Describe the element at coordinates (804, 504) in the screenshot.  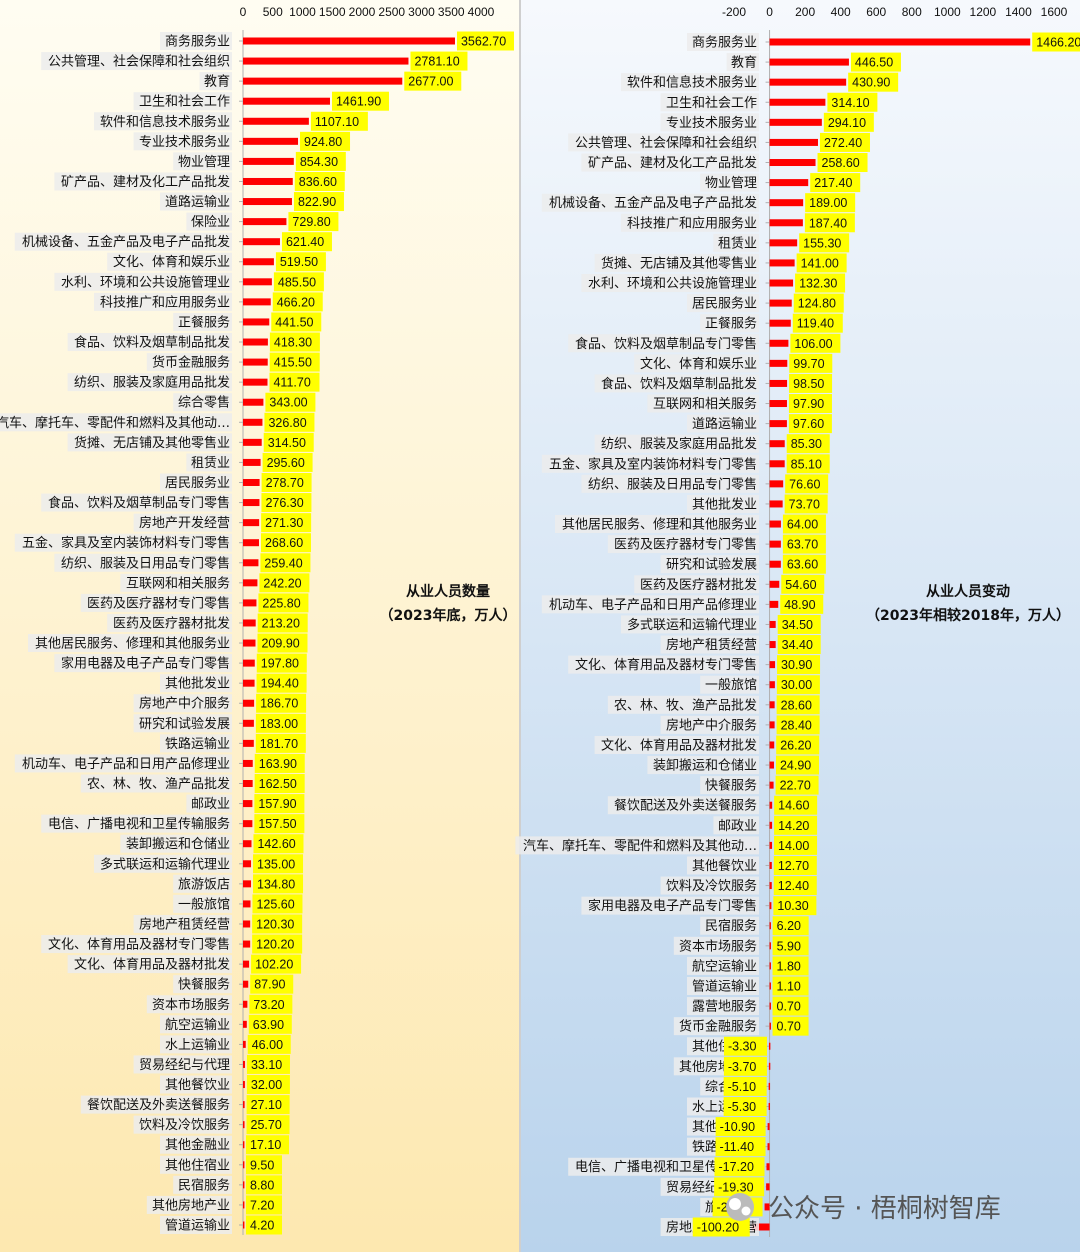
I see `value-label: 73.70` at that location.